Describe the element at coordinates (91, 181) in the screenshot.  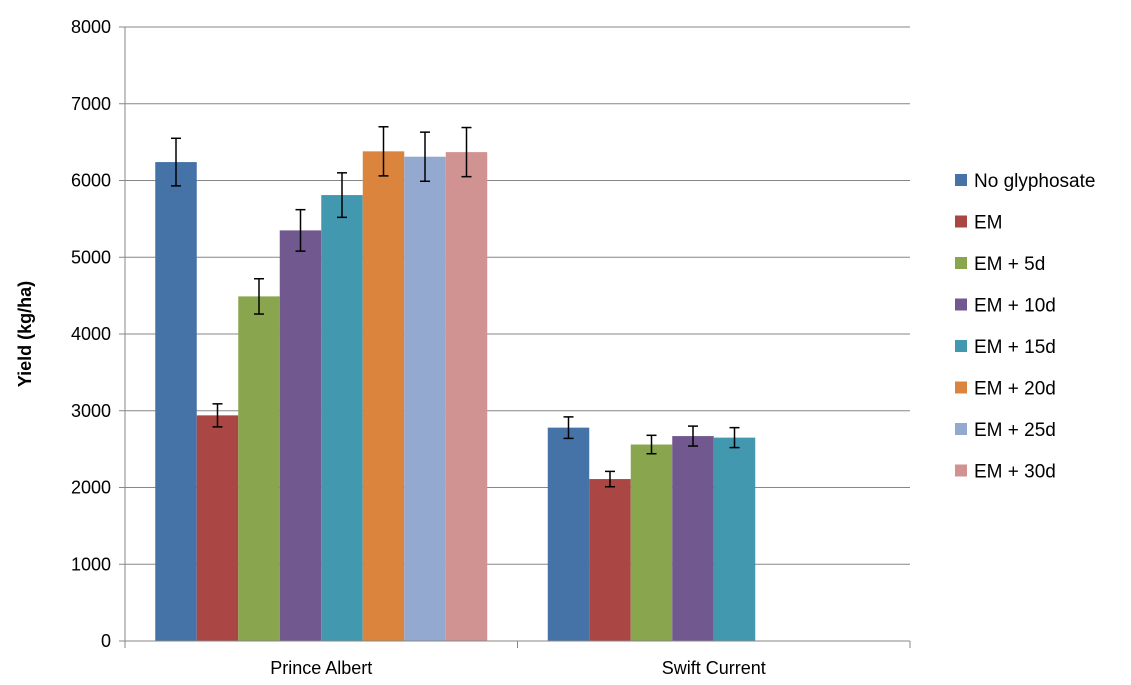
I see `y-tick-label: 6000` at that location.